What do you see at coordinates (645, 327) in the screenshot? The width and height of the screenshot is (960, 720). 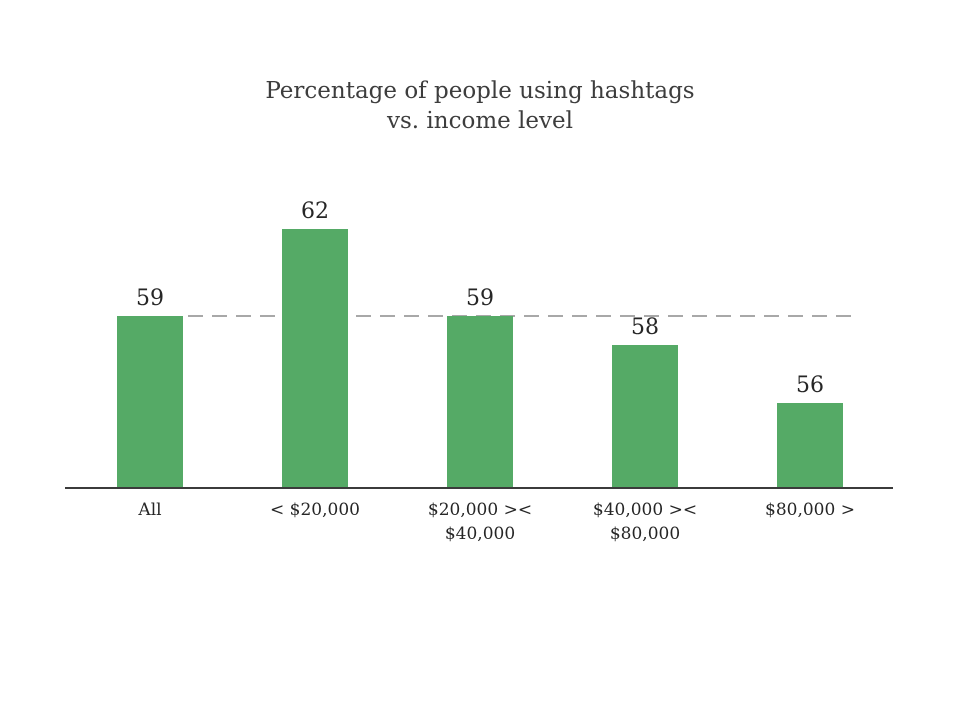 I see `bar-value-label: 58` at bounding box center [645, 327].